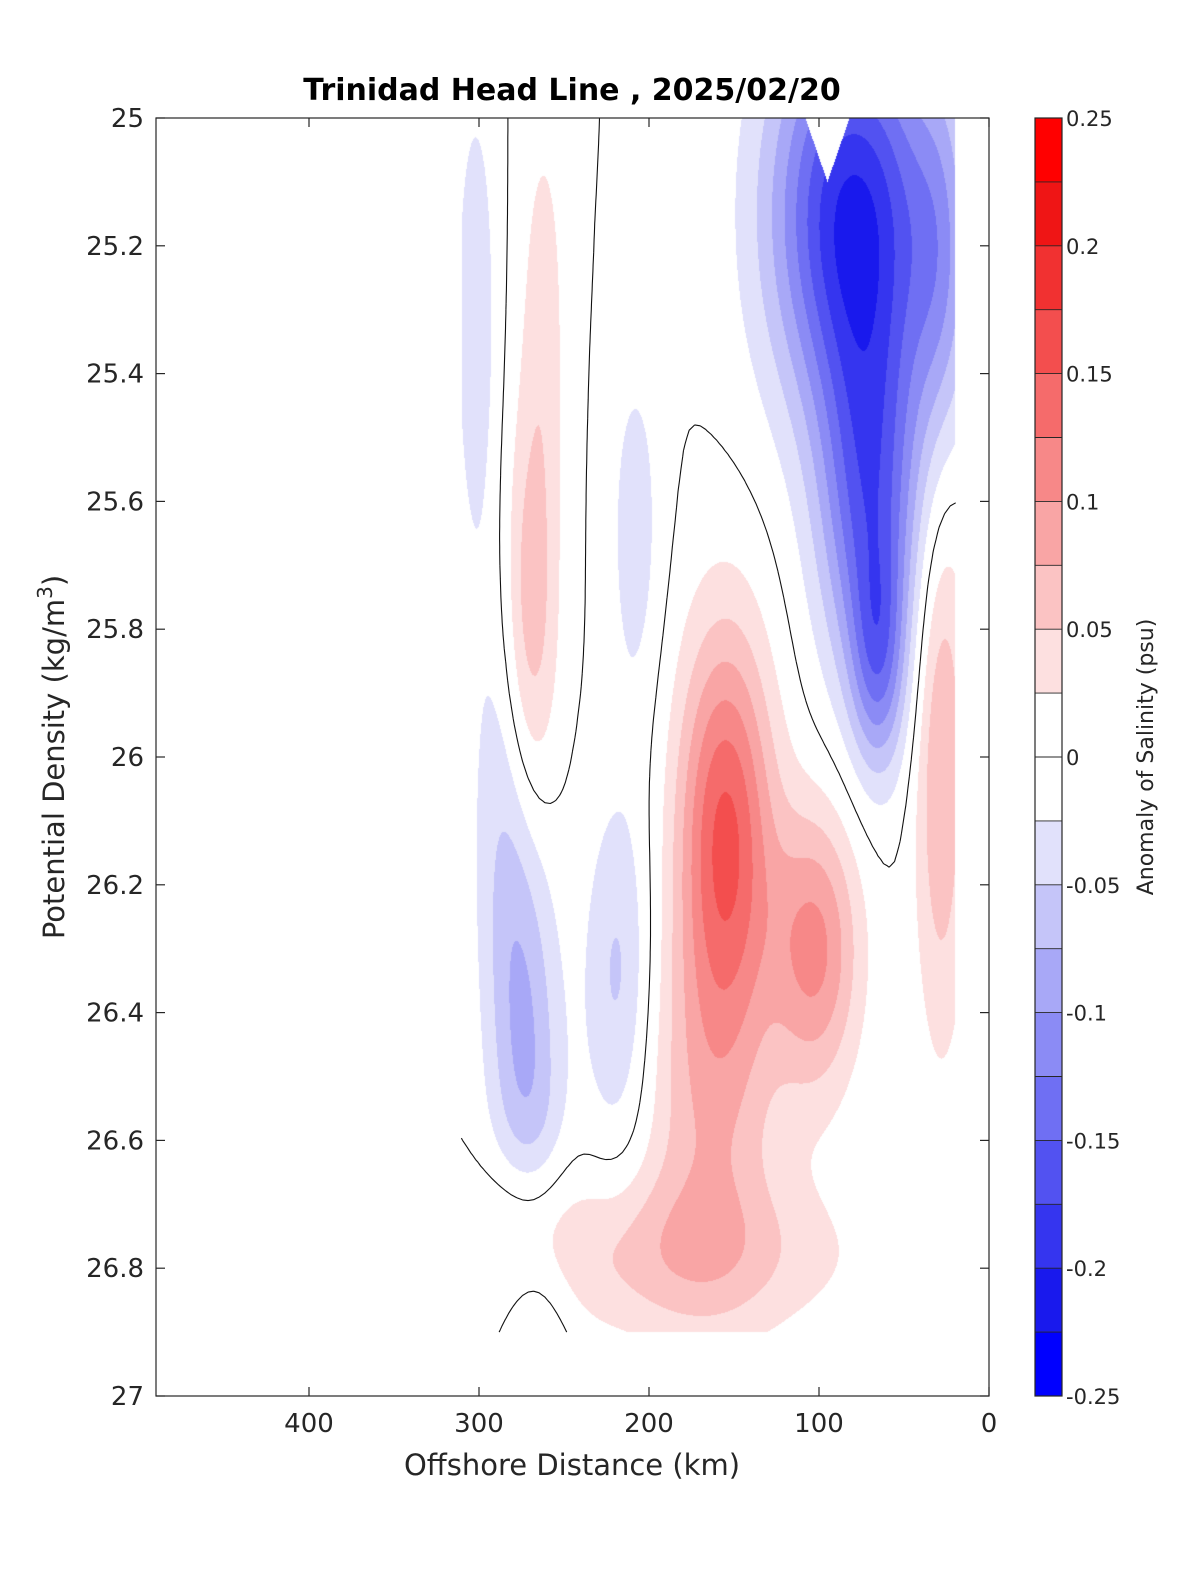  Describe the element at coordinates (1086, 1014) in the screenshot. I see `colorbar-tick-label: -0.1` at that location.